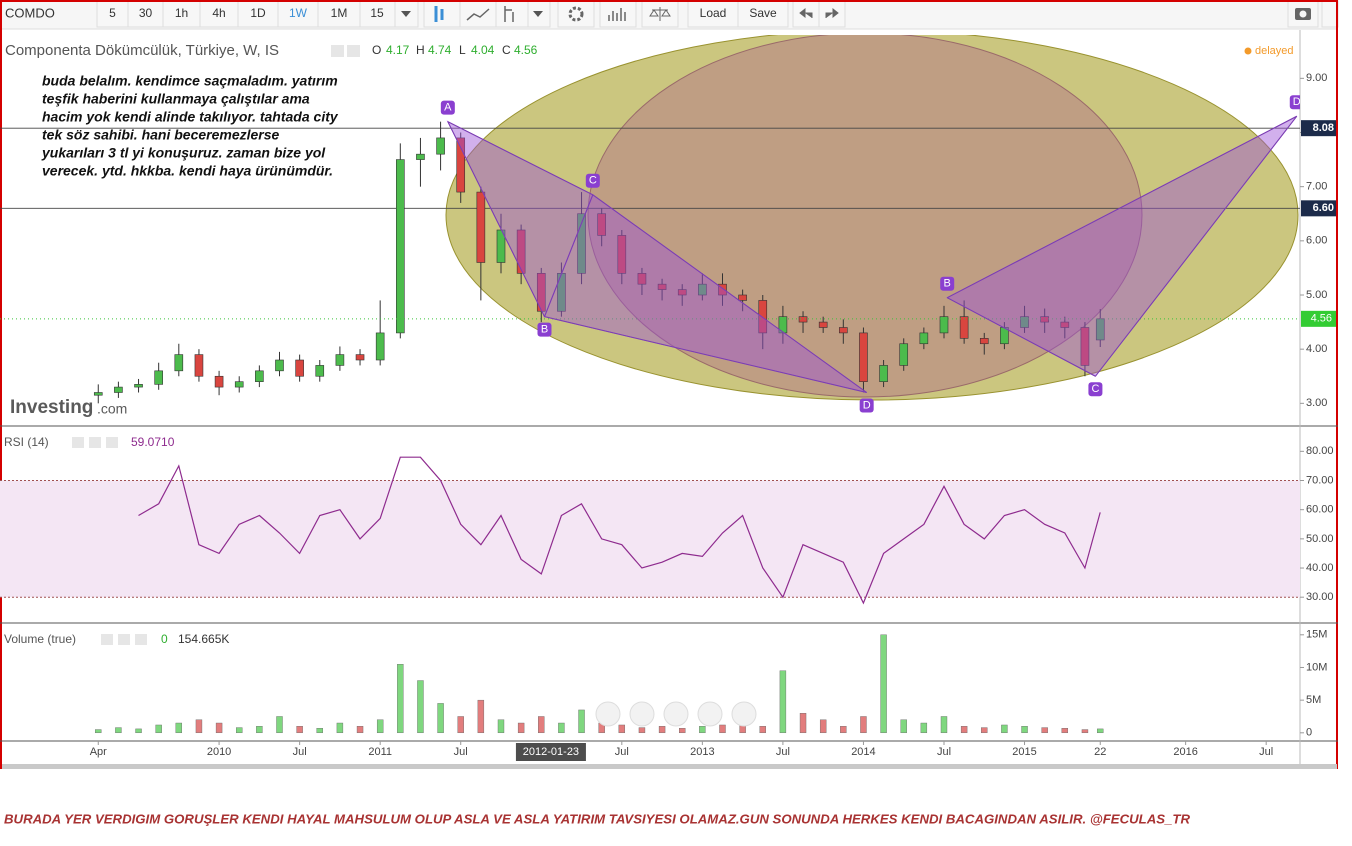 This screenshot has height=846, width=1352. I want to click on redo, so click(832, 14).